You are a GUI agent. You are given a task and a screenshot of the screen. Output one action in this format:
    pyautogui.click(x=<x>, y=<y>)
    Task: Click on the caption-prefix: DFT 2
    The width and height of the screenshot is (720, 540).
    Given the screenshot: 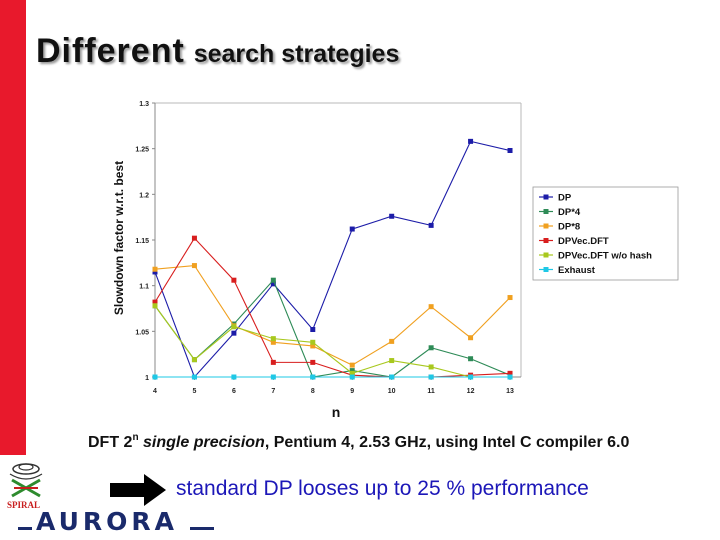 What is the action you would take?
    pyautogui.click(x=110, y=442)
    